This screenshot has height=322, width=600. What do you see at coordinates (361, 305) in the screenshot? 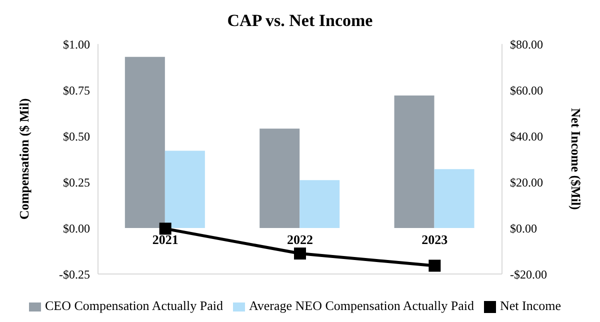
I see `legend-label: Average NEO Compensation Actually Paid` at bounding box center [361, 305].